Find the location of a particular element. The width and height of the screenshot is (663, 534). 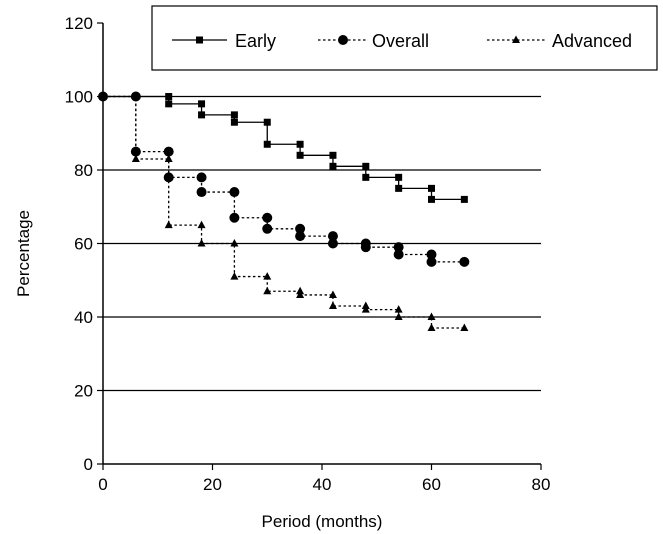

legend-label-early: Early is located at coordinates (255, 41).